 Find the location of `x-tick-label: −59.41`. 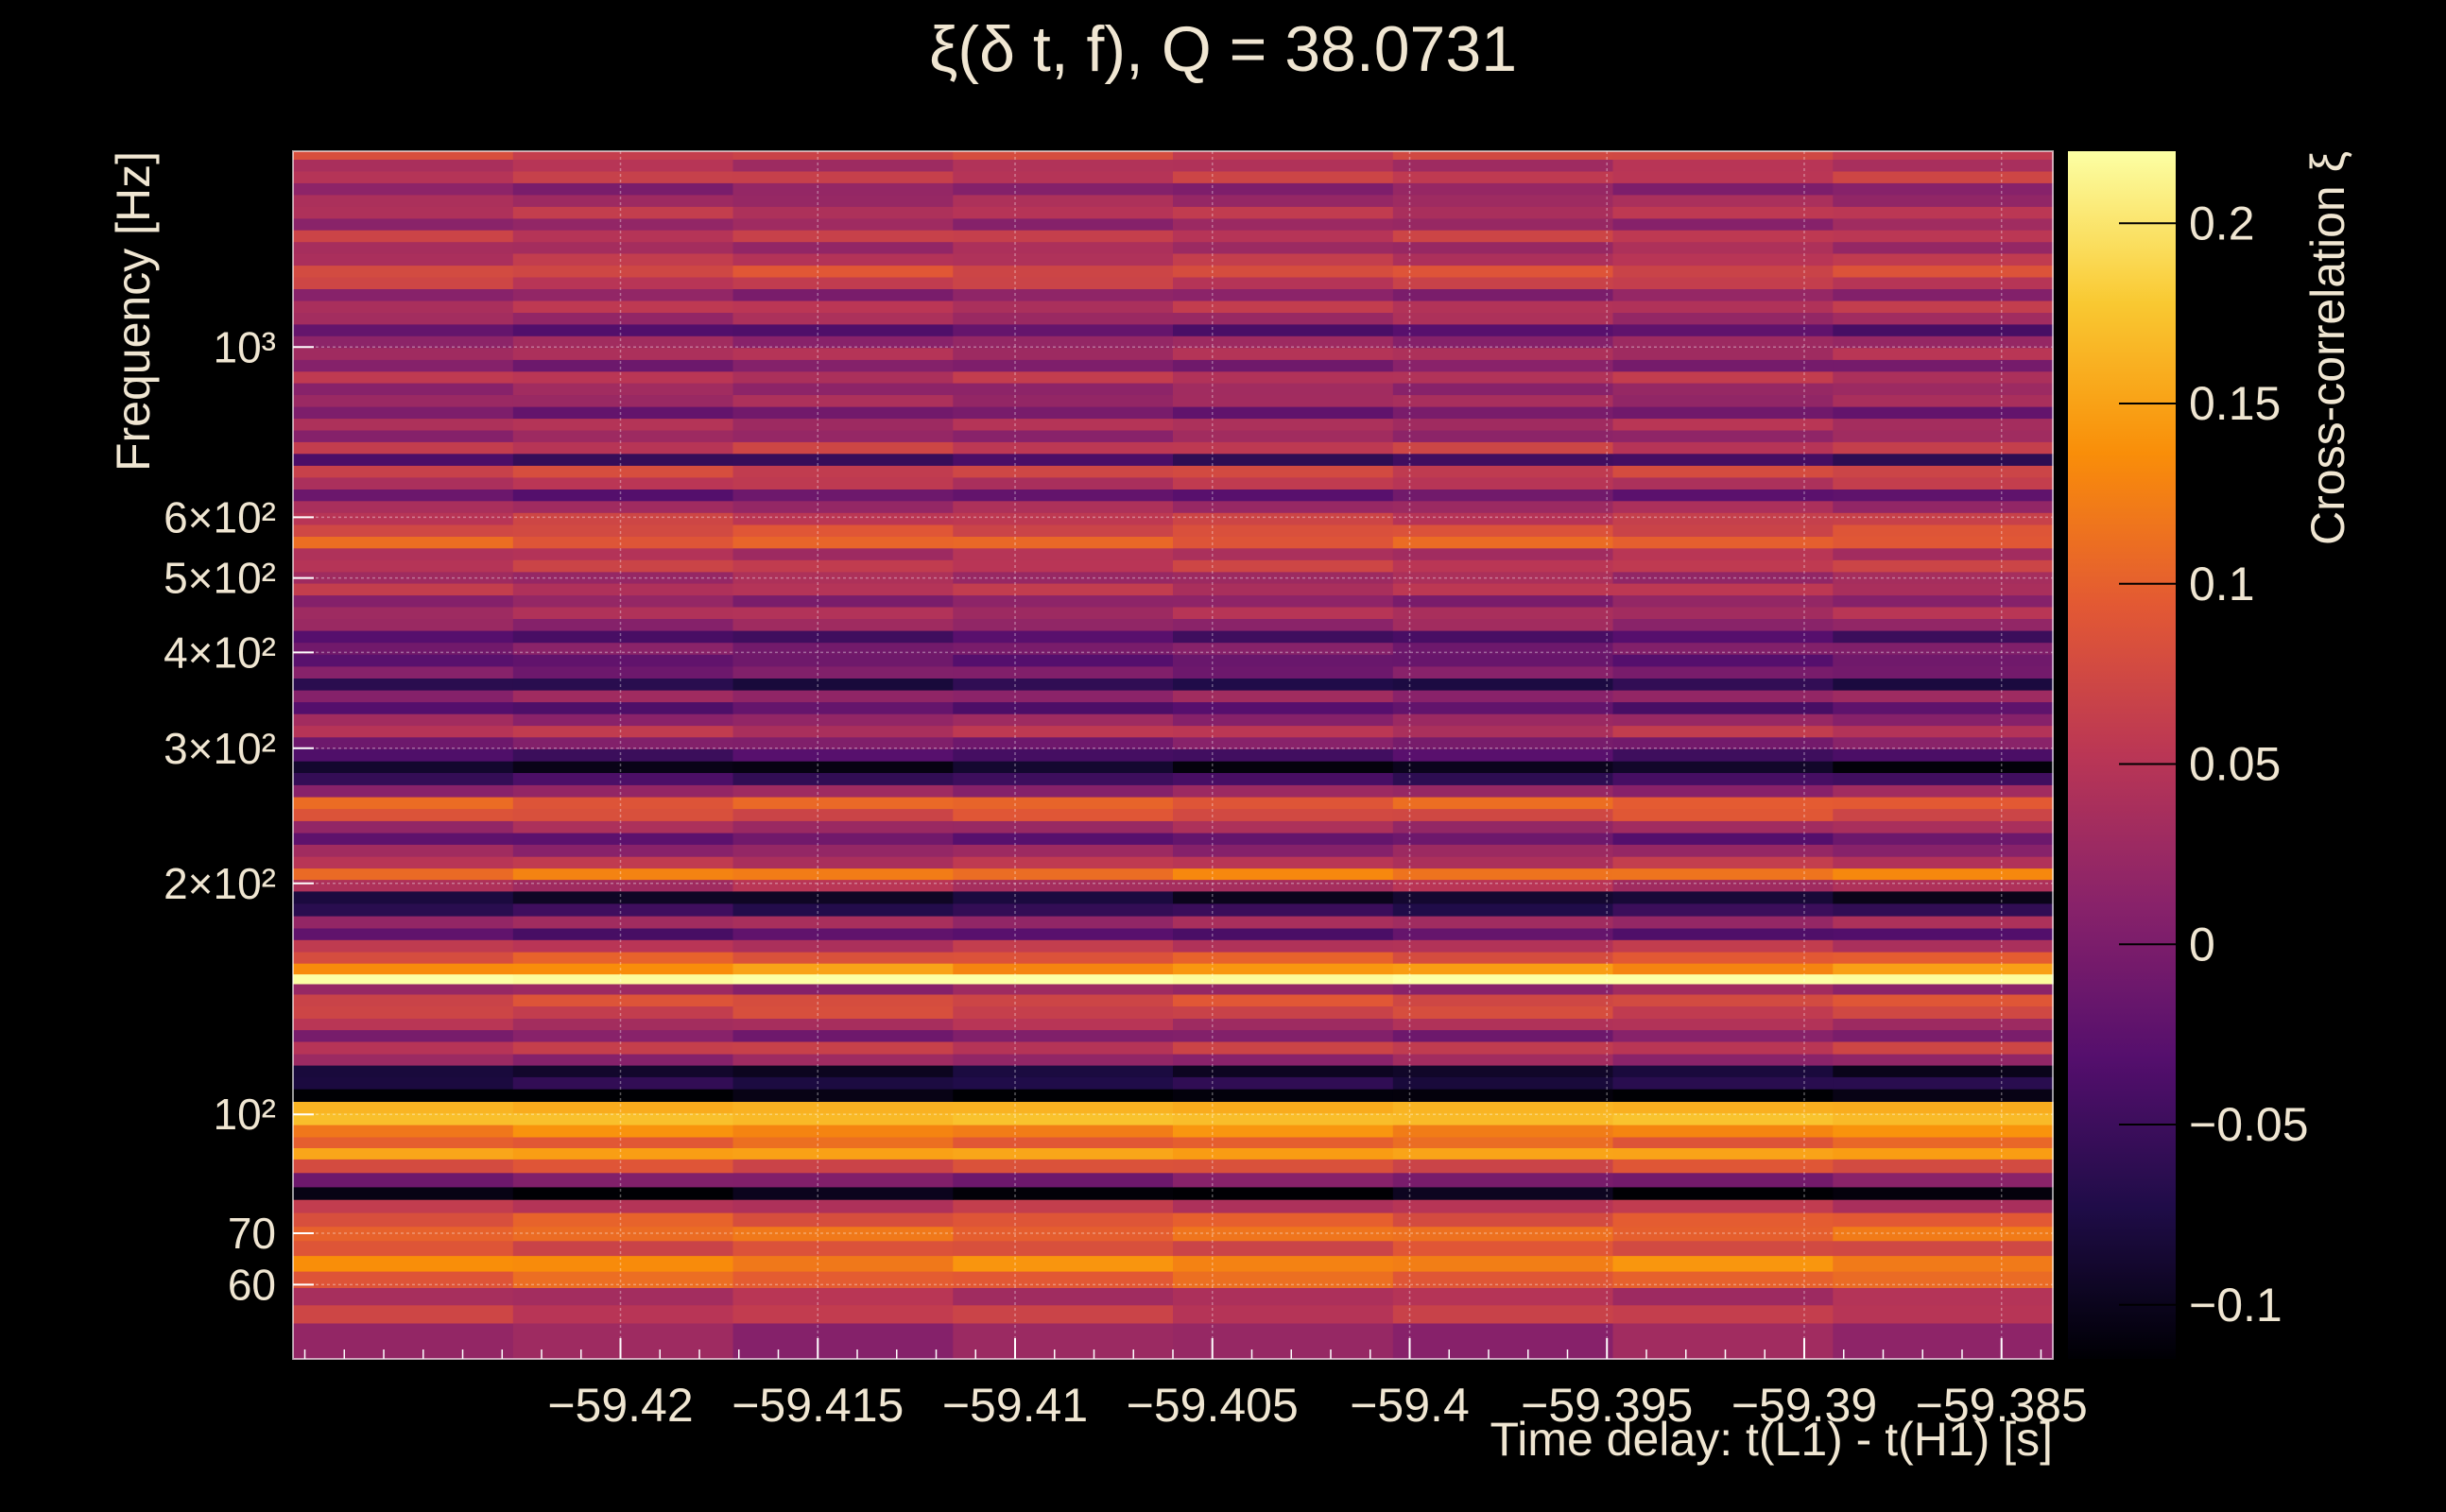

x-tick-label: −59.41 is located at coordinates (1015, 1405).